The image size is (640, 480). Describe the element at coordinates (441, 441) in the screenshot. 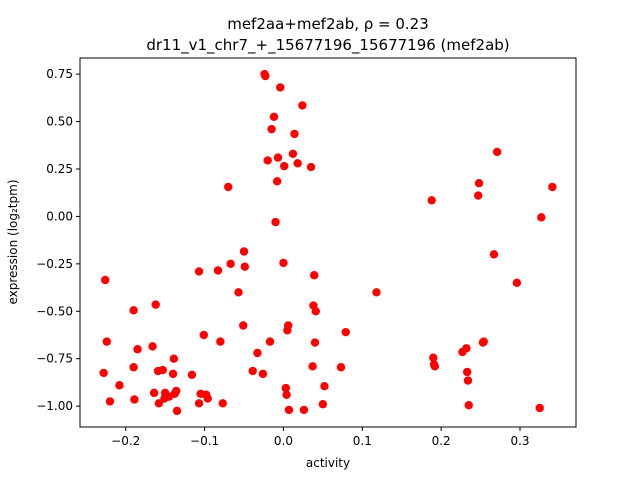

I see `x-tick-label: 0.2` at that location.